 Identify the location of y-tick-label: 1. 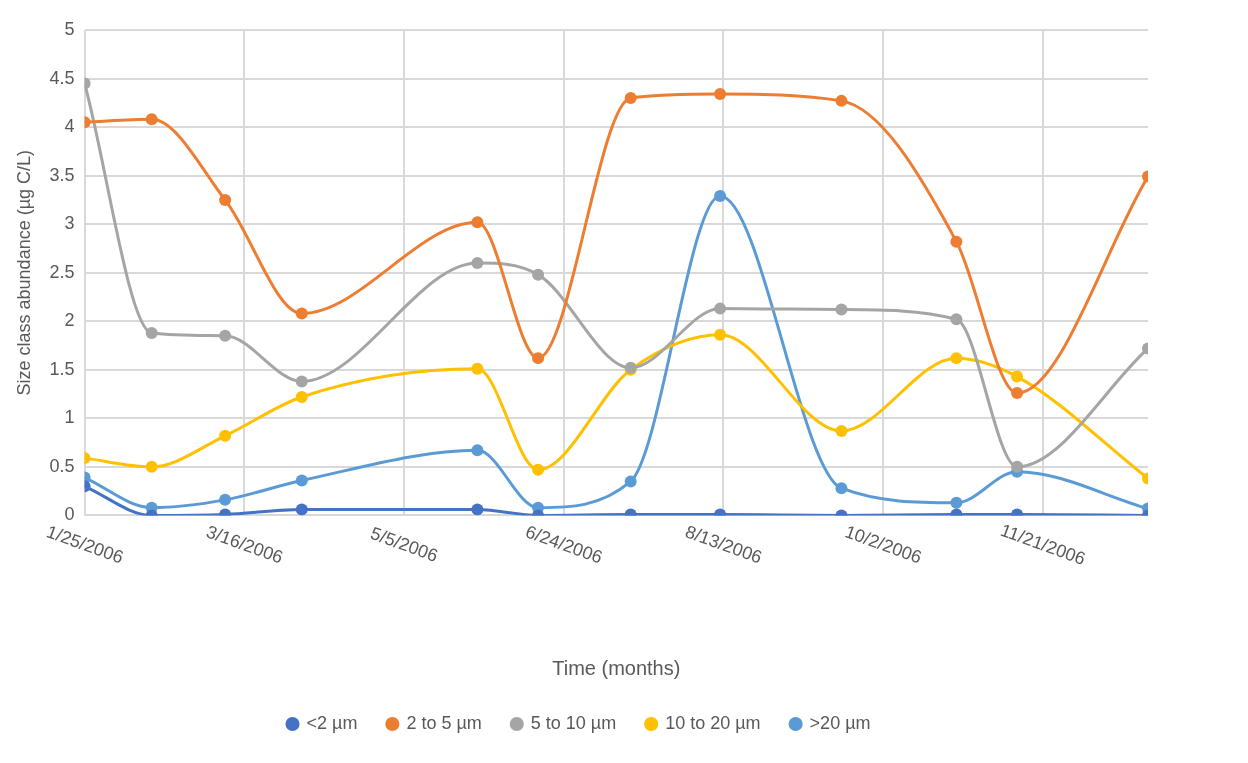
(69, 417).